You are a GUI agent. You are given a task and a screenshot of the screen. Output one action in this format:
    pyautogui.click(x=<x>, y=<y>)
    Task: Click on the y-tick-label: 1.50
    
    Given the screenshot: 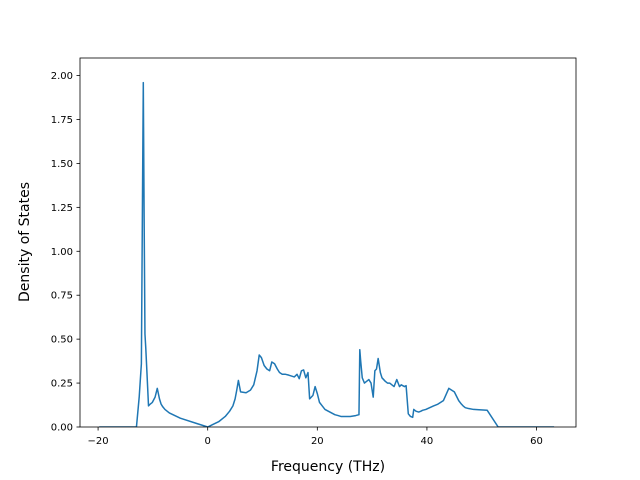 What is the action you would take?
    pyautogui.click(x=62, y=164)
    